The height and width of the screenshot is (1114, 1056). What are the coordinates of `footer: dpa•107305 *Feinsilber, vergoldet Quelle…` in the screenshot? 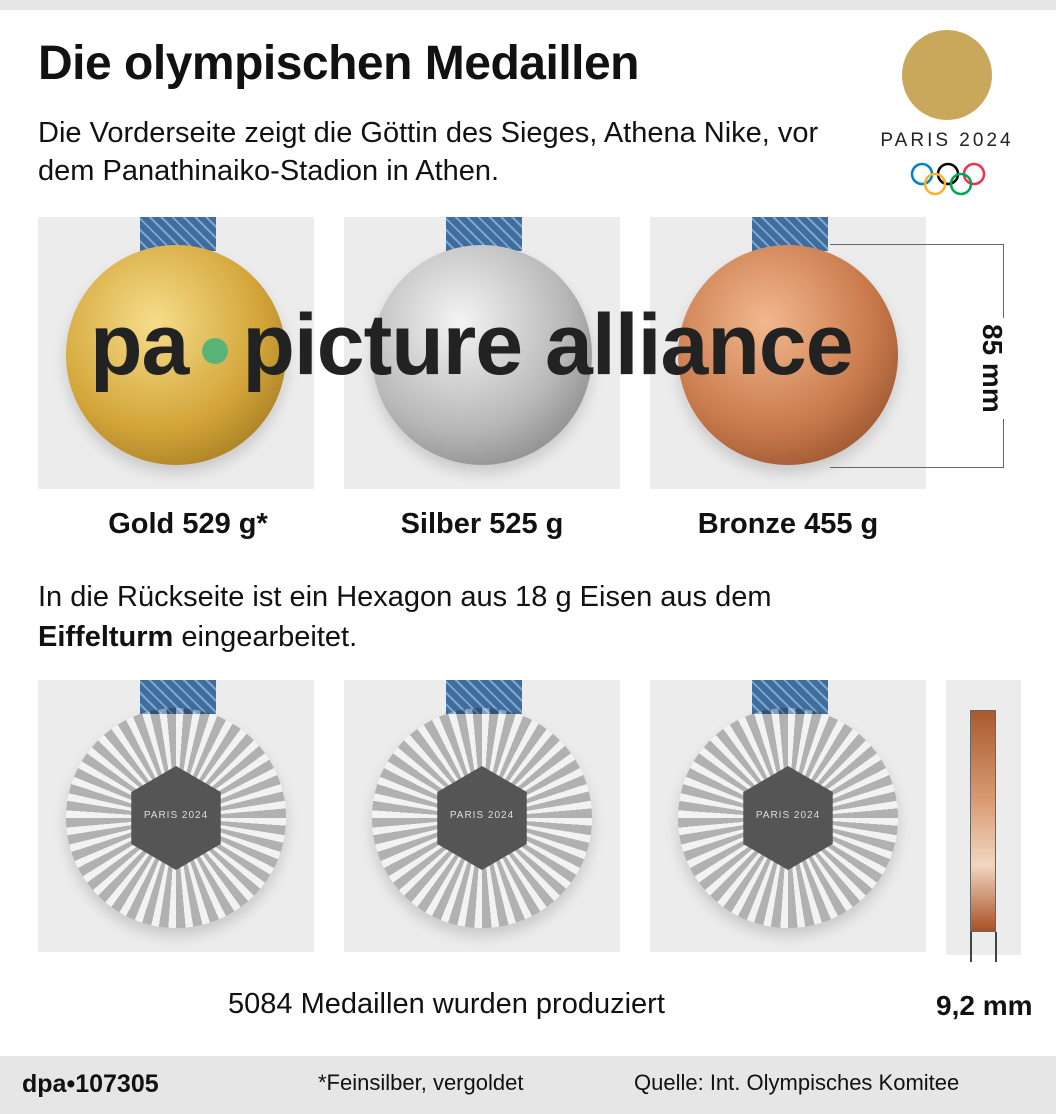 It's located at (528, 1085).